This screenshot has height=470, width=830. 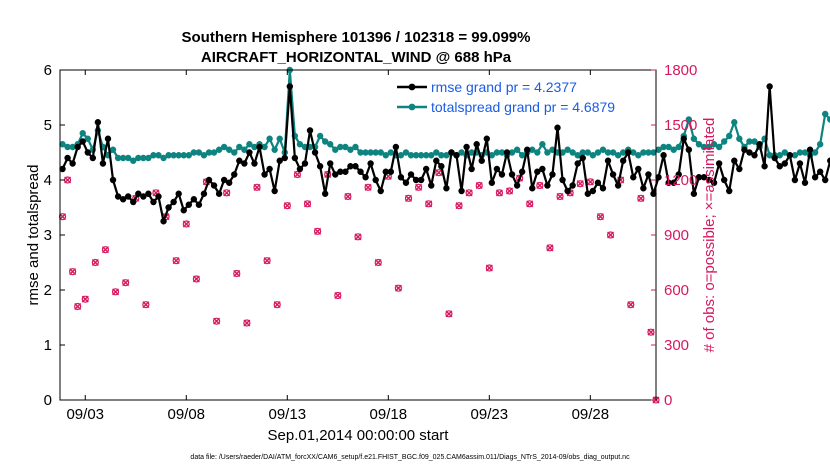 What do you see at coordinates (48, 180) in the screenshot?
I see `left-y-tick-label: 4` at bounding box center [48, 180].